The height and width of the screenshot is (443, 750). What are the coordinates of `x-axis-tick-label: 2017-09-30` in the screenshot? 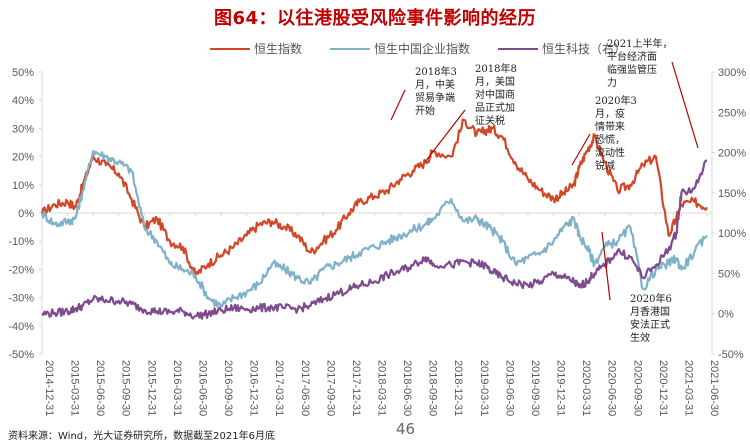 It's located at (330, 388).